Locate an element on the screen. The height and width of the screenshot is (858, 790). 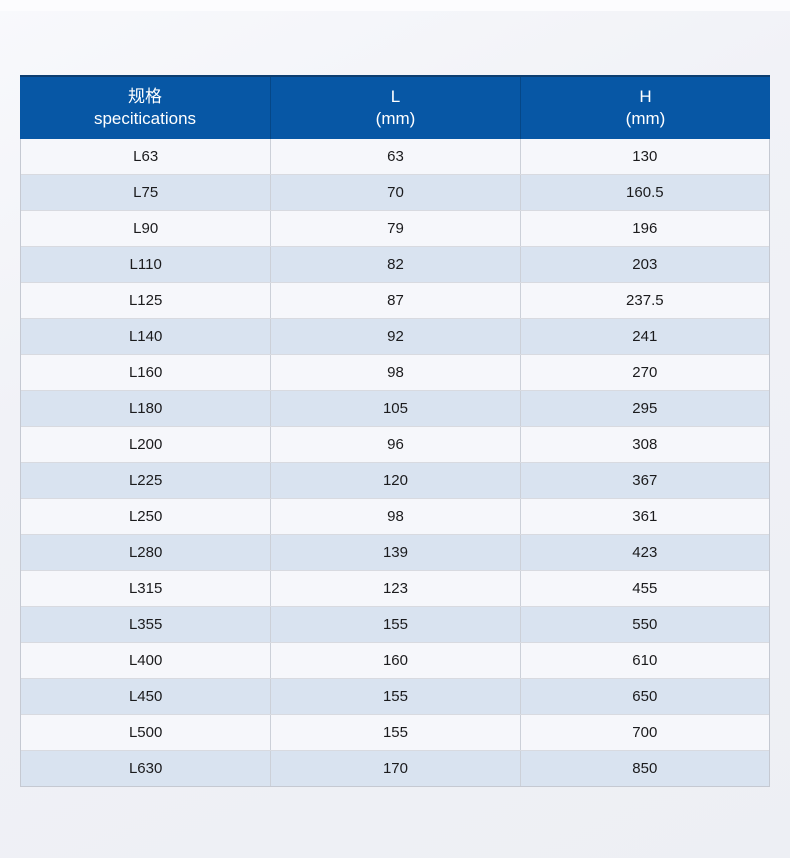
table-row: L315 123 455 is located at coordinates (395, 588).